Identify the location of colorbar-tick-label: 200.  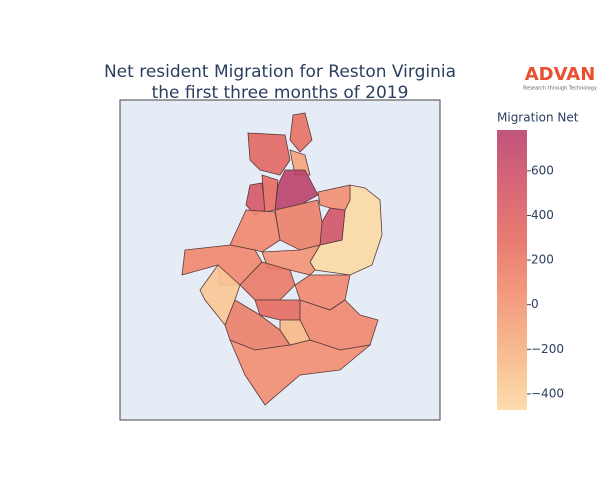
(542, 260).